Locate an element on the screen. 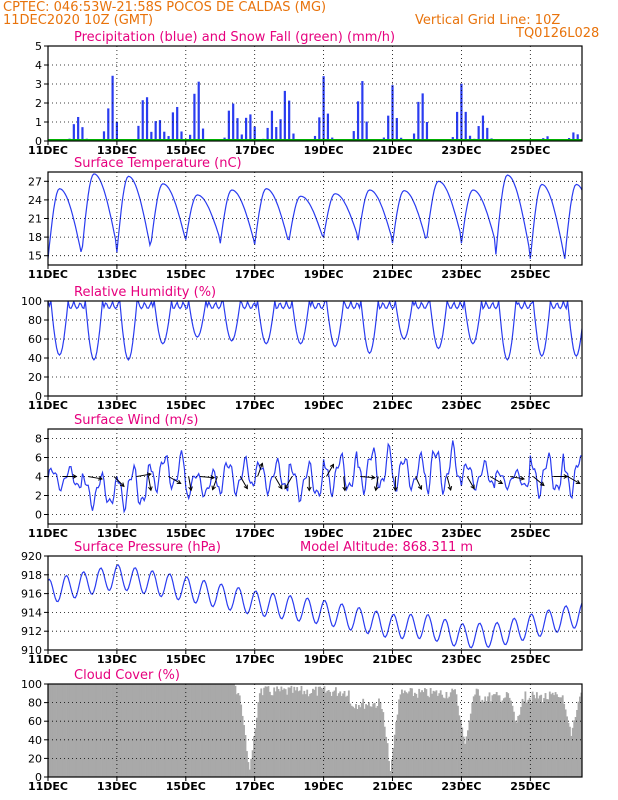 The height and width of the screenshot is (800, 618). model-altitude-note: Model Altitude: 868.311 m is located at coordinates (386, 547).